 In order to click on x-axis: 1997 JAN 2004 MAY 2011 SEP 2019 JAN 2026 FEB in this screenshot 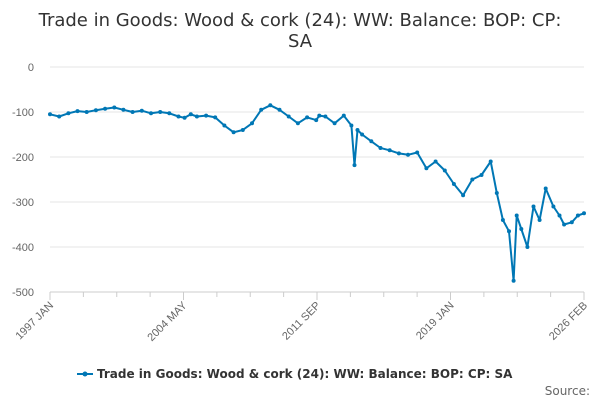, I will do `click(301, 317)`.